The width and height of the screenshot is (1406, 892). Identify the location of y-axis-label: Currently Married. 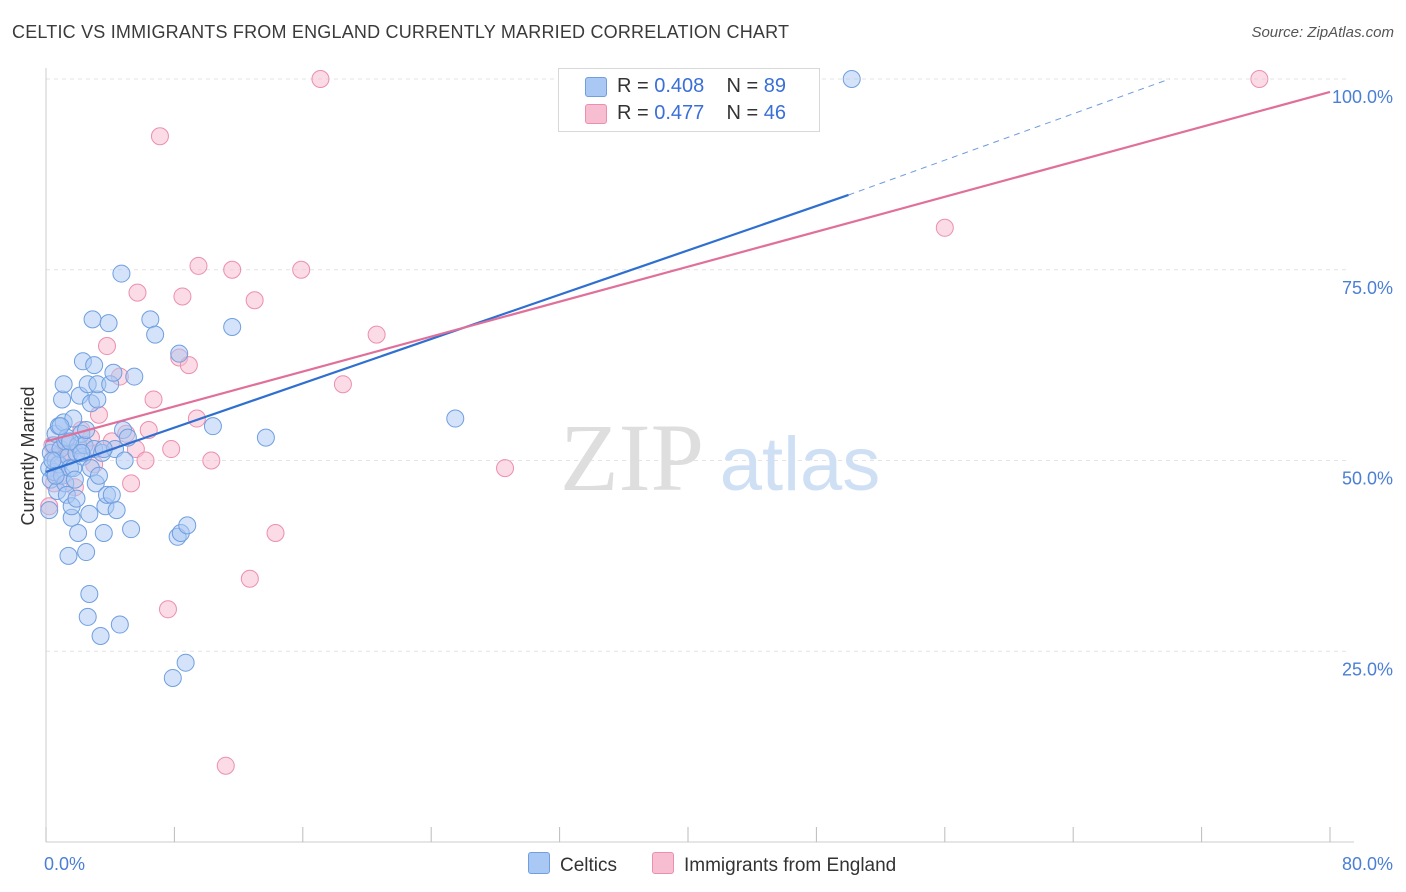
(28, 455).